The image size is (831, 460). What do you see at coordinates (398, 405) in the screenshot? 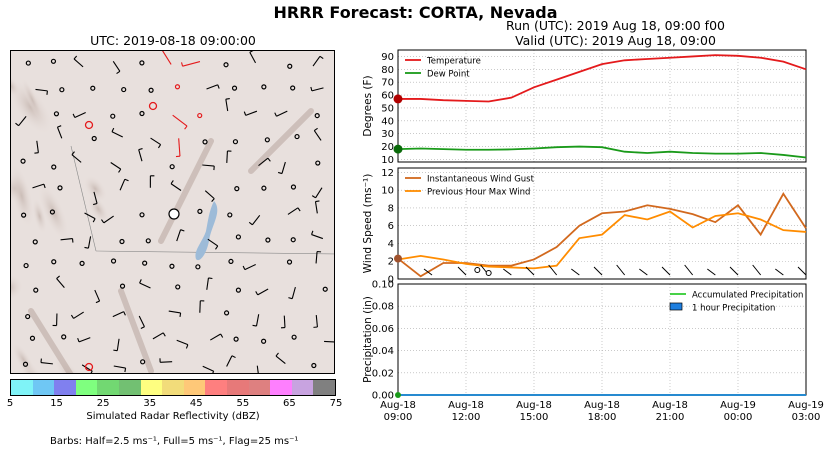
I see `x-tick-label: Aug-18` at bounding box center [398, 405].